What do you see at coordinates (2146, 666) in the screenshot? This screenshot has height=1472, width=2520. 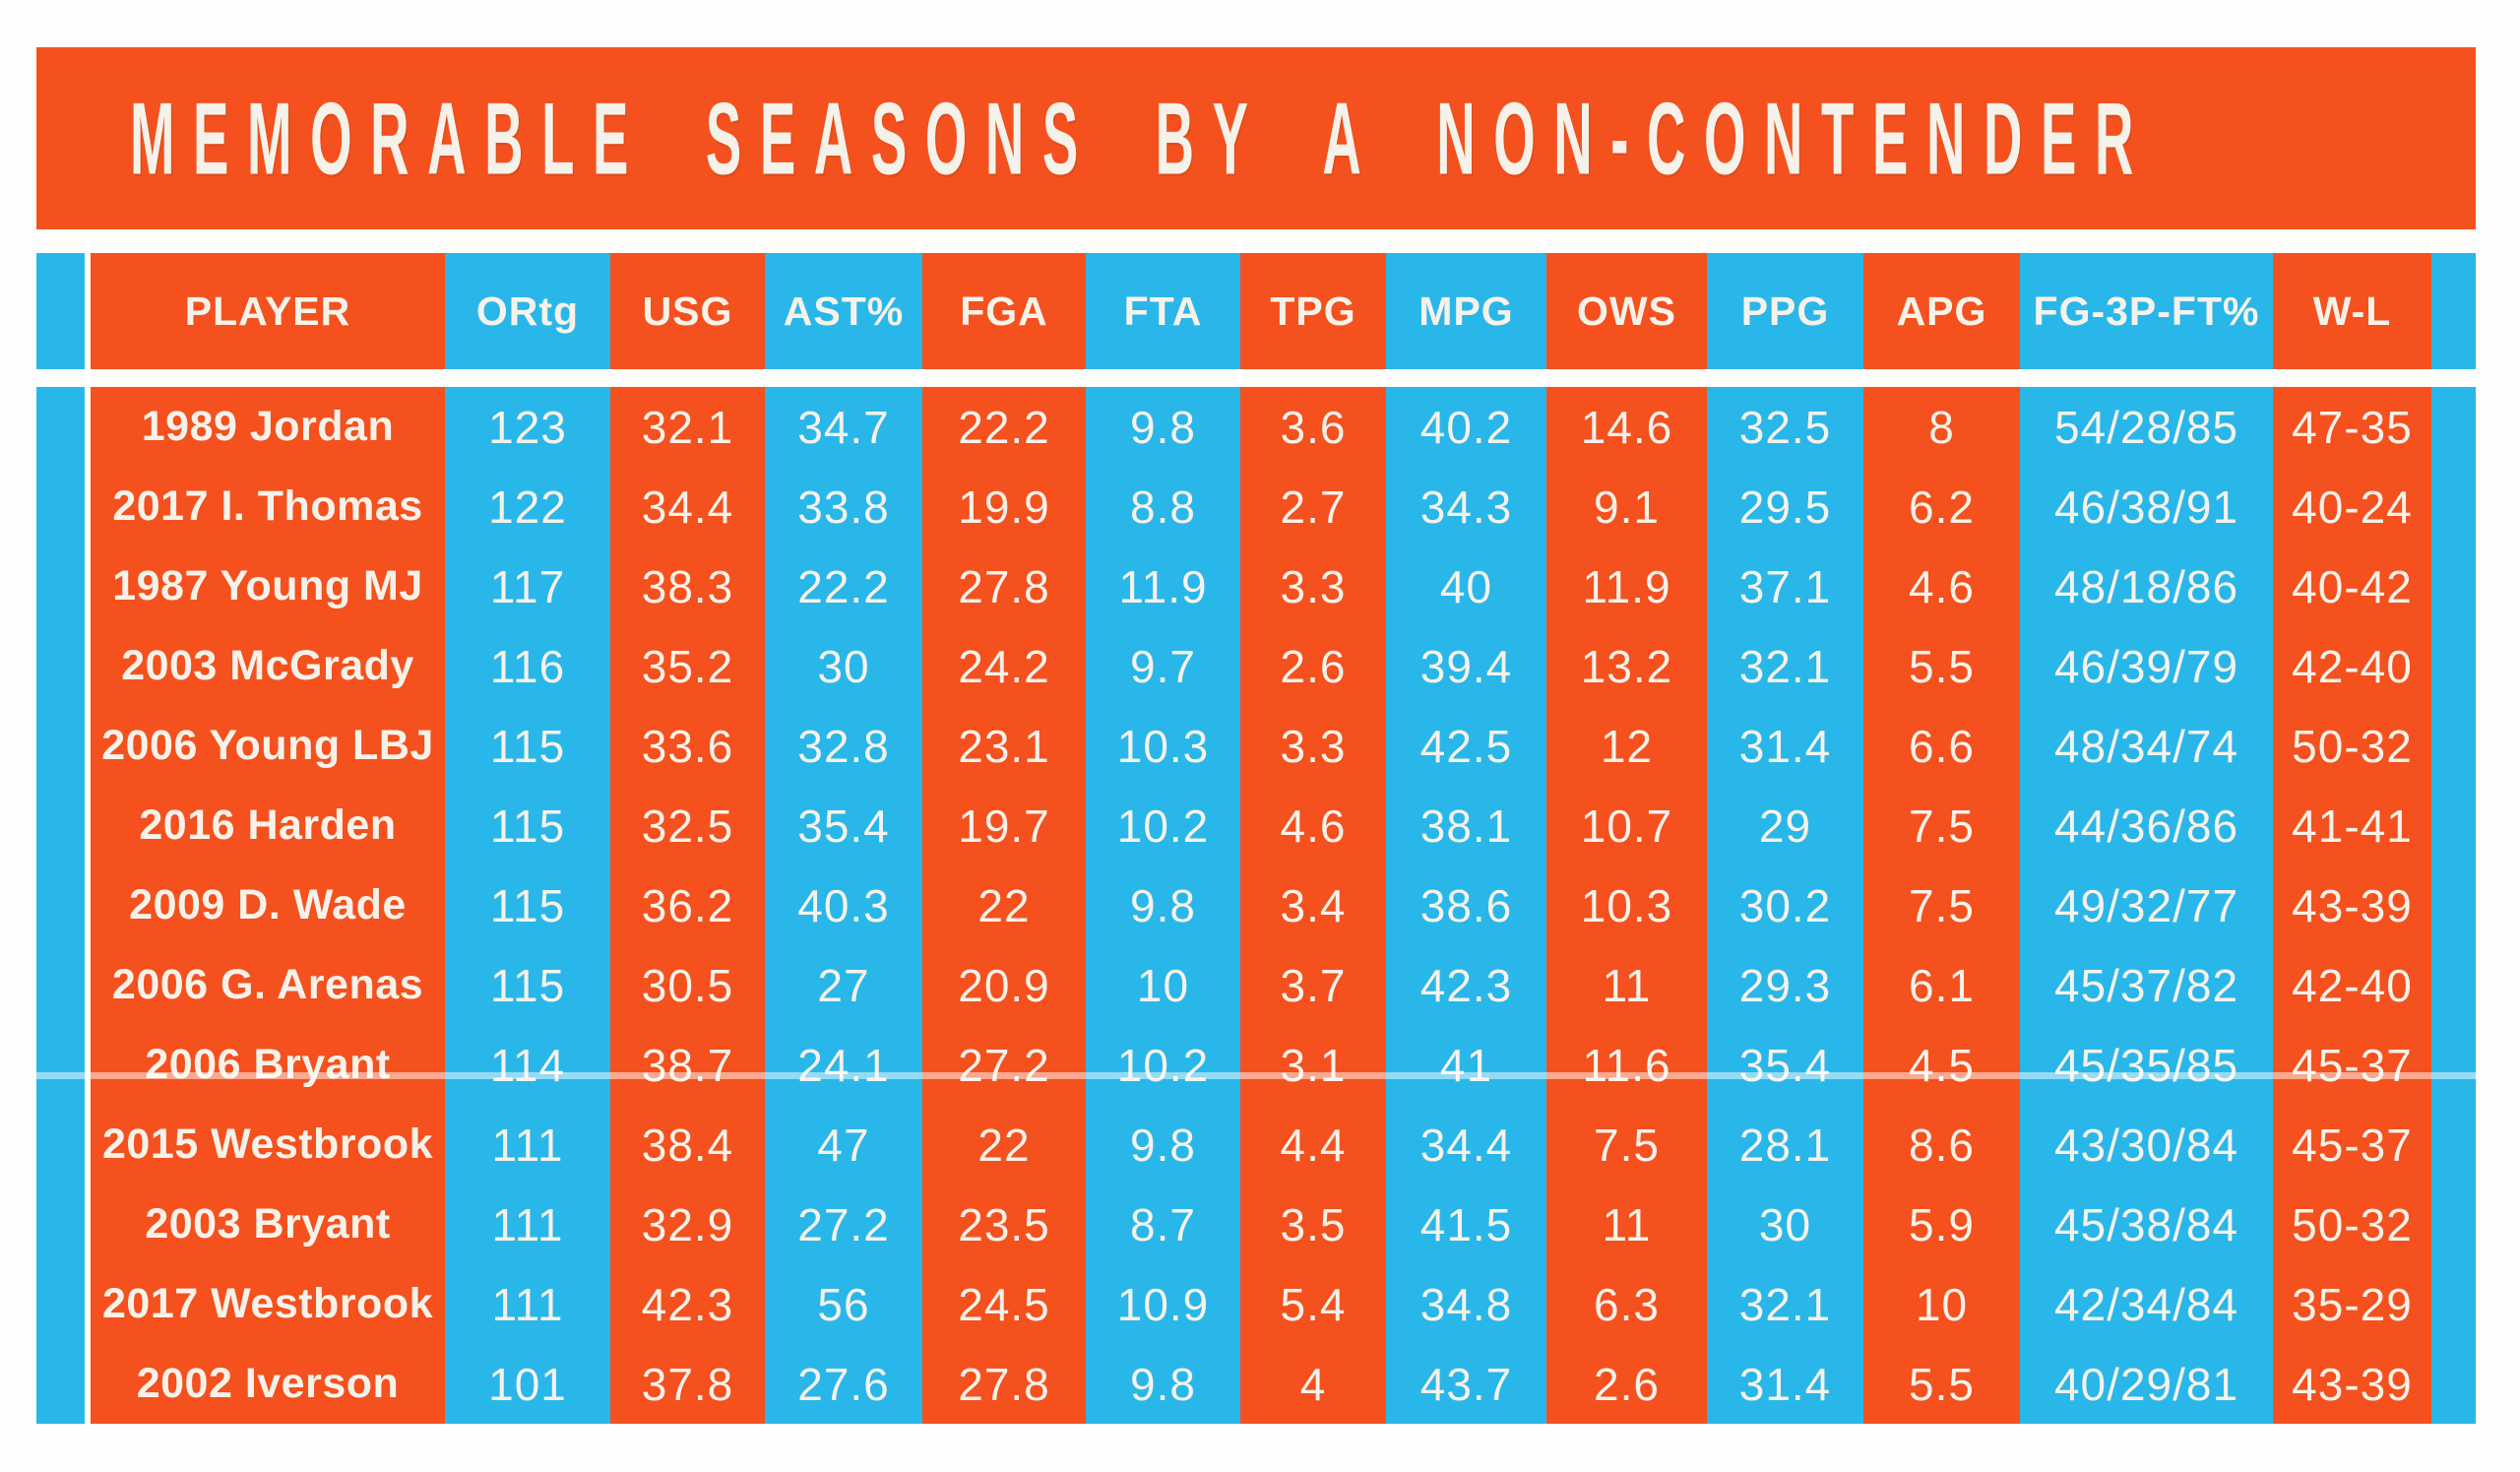 I see `stat-cell-fg3ftpct: 46/39/79` at bounding box center [2146, 666].